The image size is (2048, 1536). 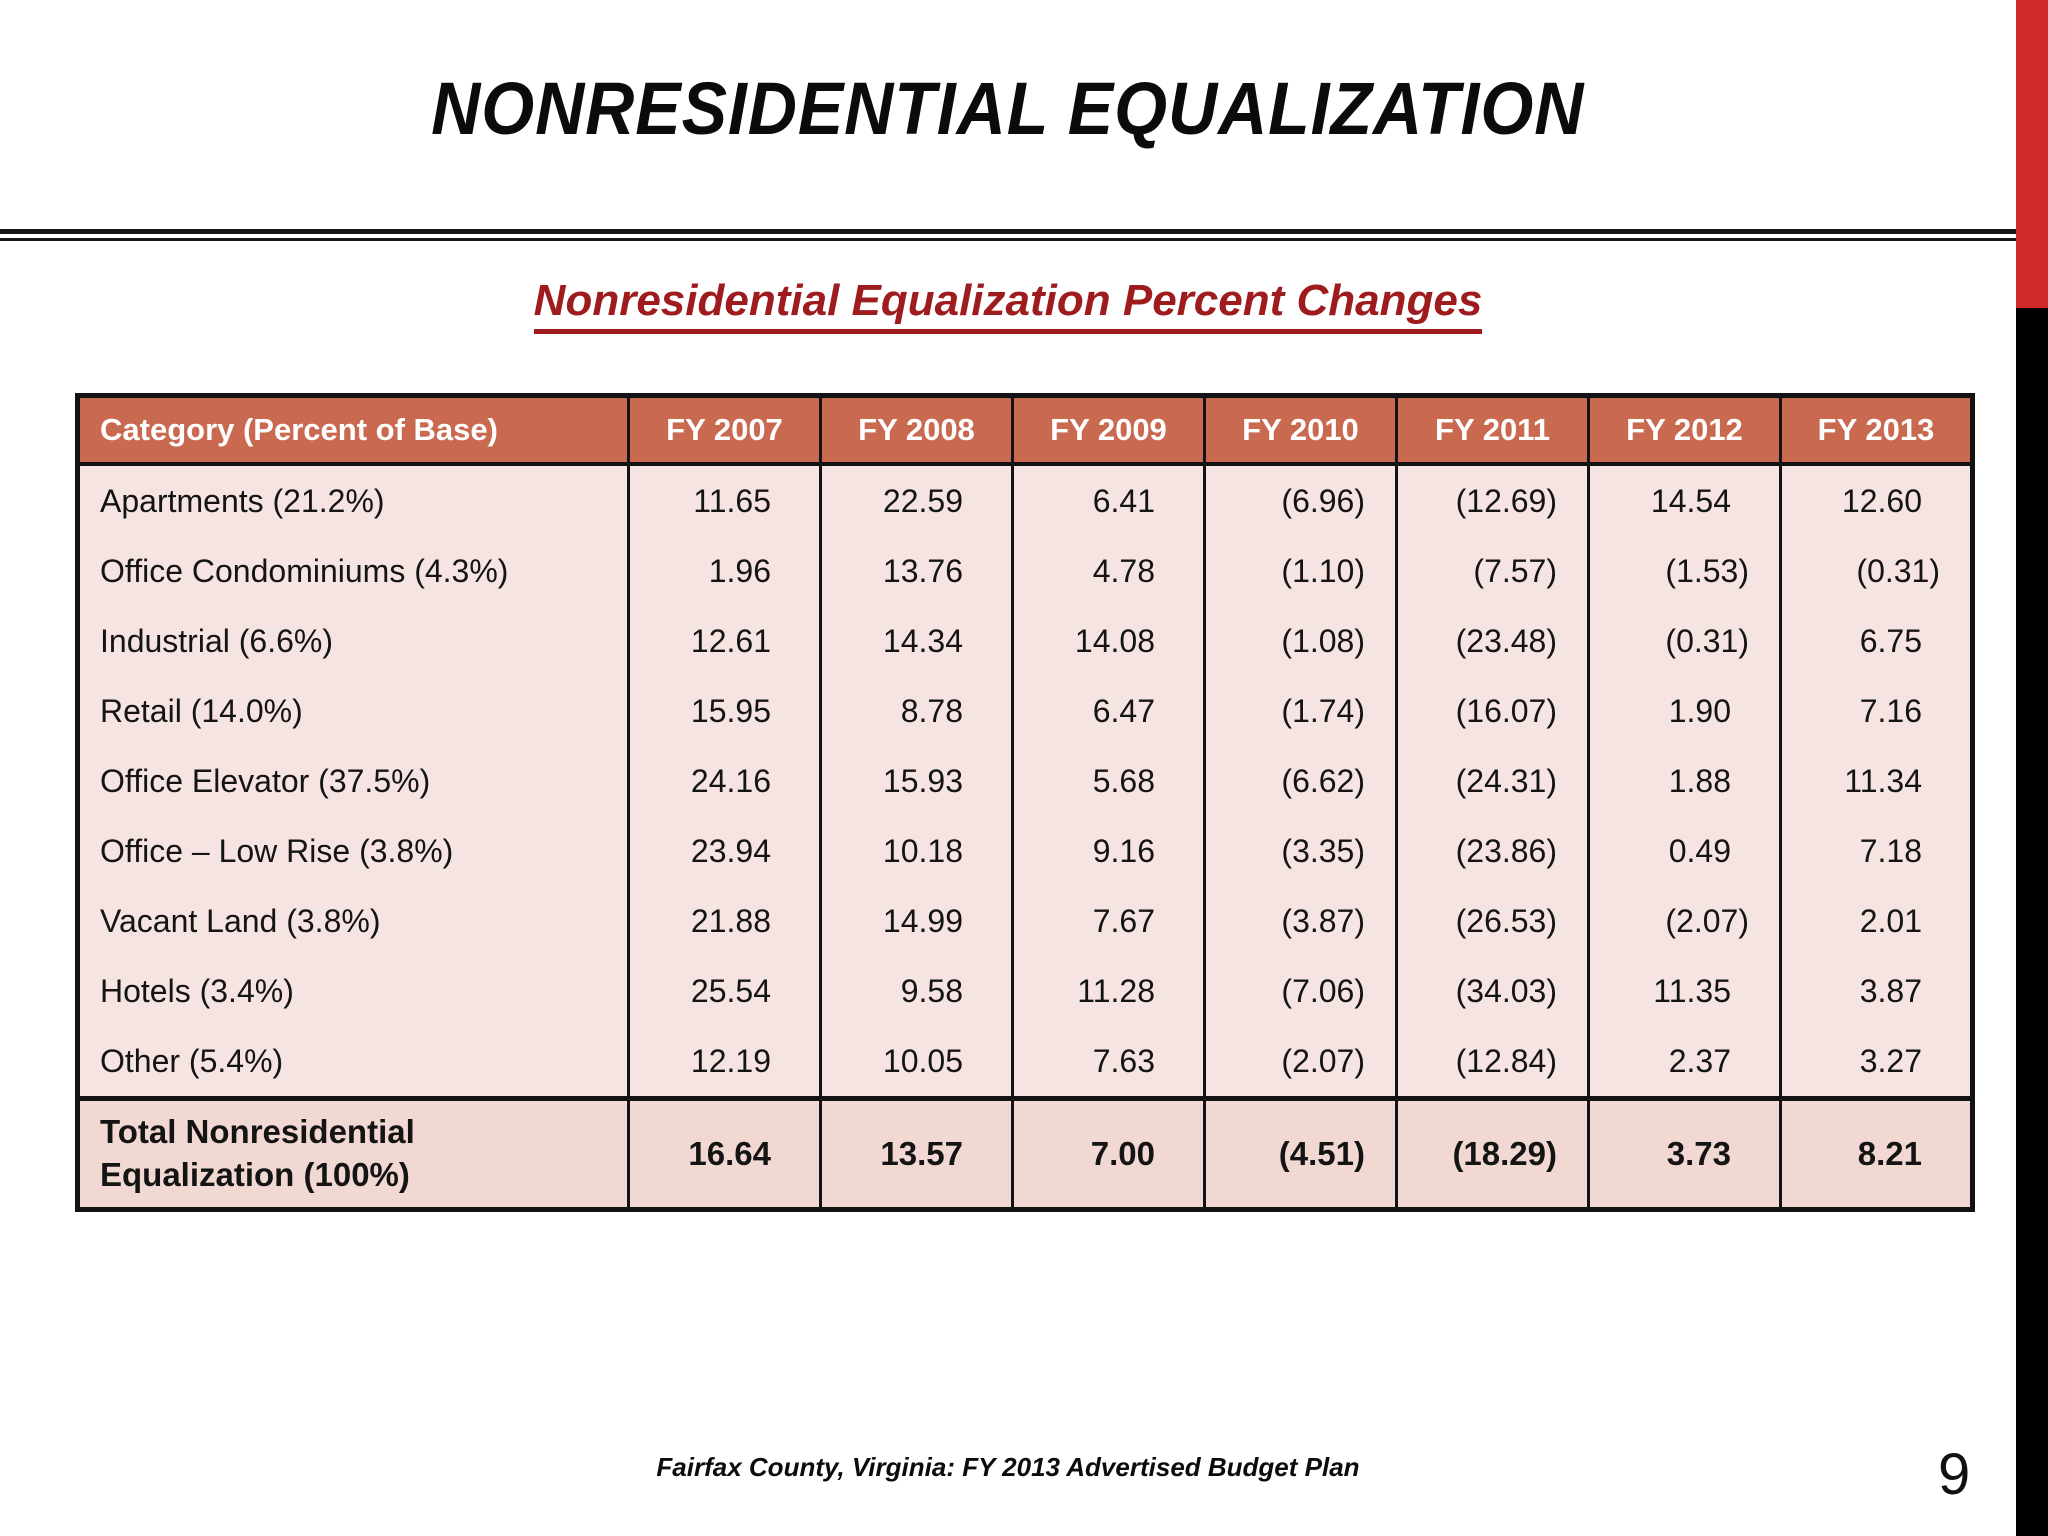 What do you see at coordinates (1492, 500) in the screenshot?
I see `value-cell: (12.69)` at bounding box center [1492, 500].